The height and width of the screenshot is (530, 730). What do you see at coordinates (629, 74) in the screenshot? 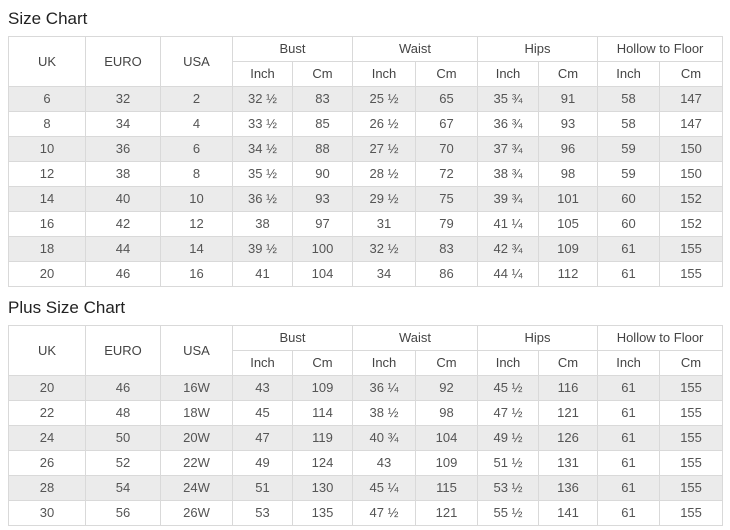
I see `subheader-hollow-inch: Inch` at bounding box center [629, 74].